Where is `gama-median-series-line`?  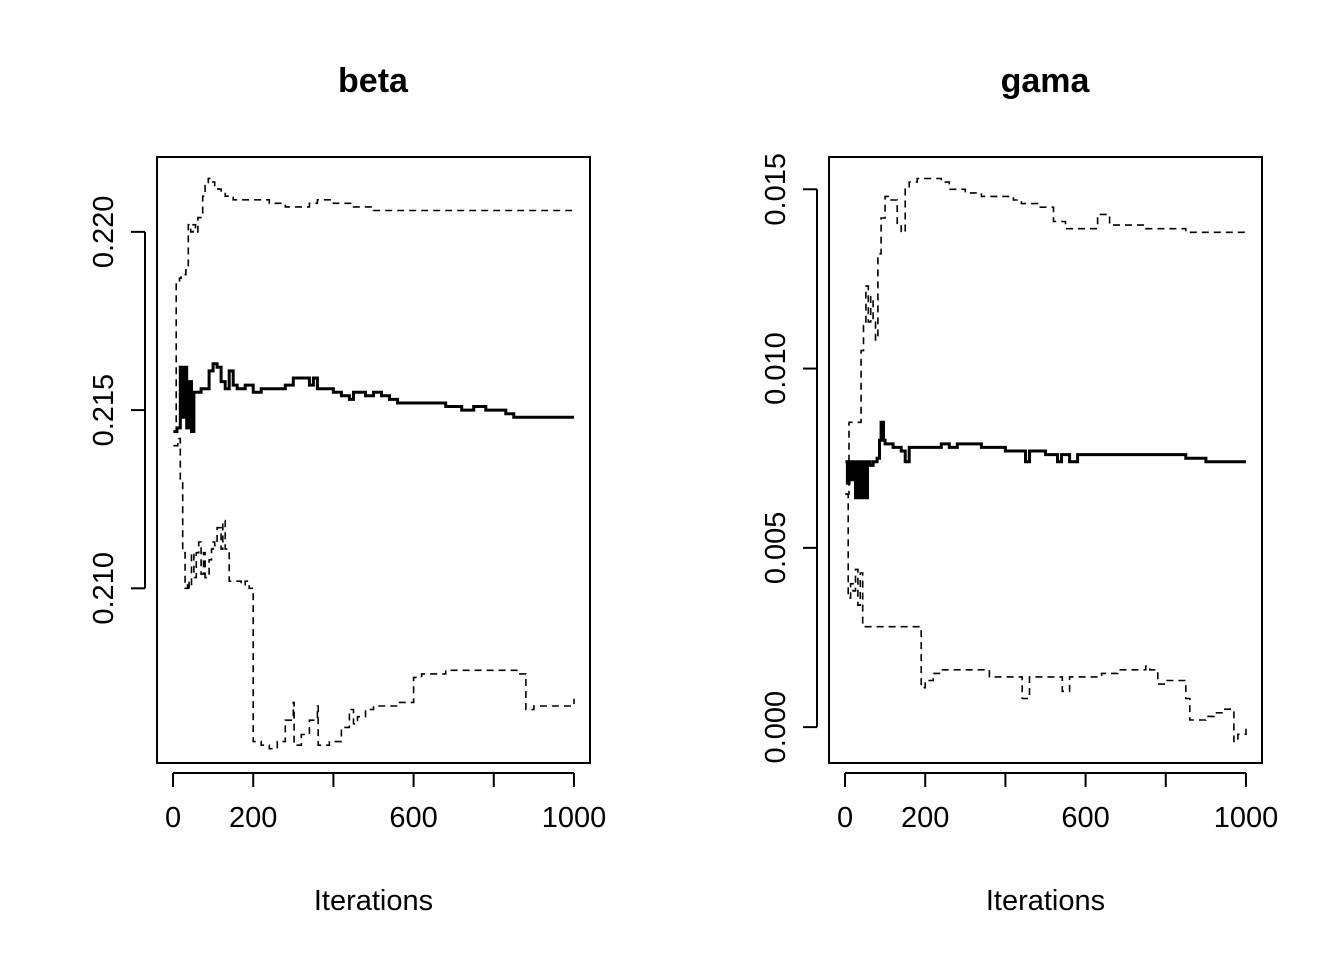
gama-median-series-line is located at coordinates (1045, 460).